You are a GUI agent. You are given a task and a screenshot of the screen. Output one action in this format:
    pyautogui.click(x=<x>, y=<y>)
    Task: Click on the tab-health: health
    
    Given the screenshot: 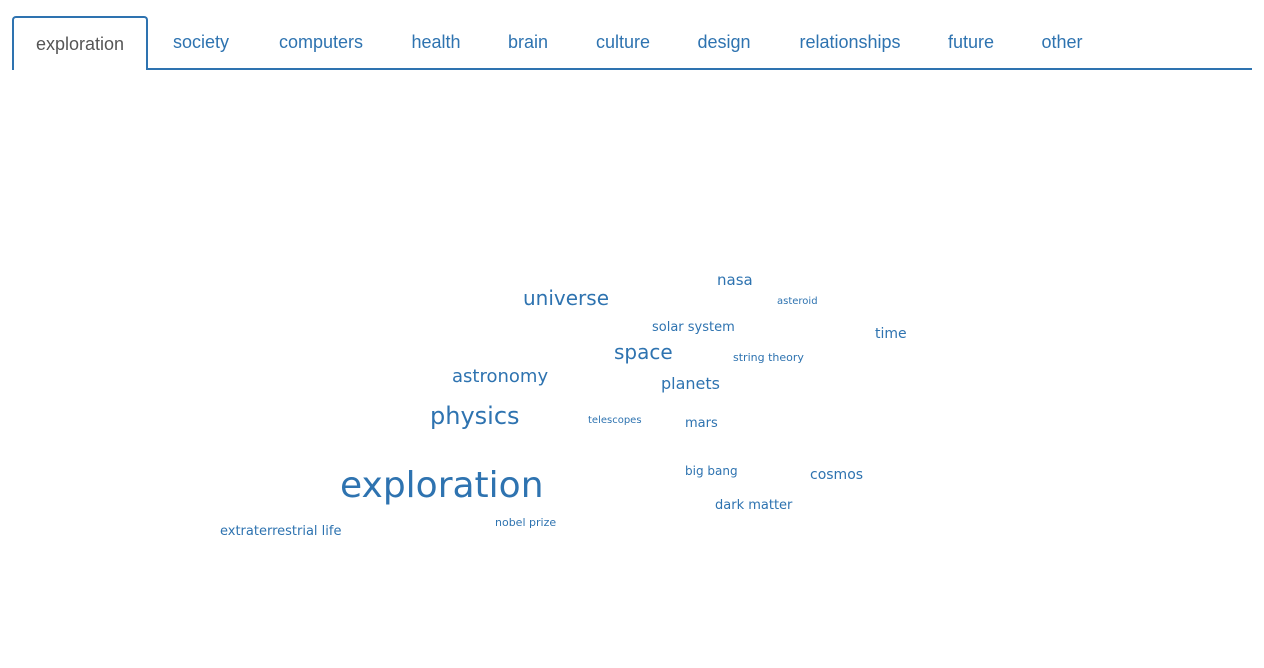 What is the action you would take?
    pyautogui.click(x=436, y=42)
    